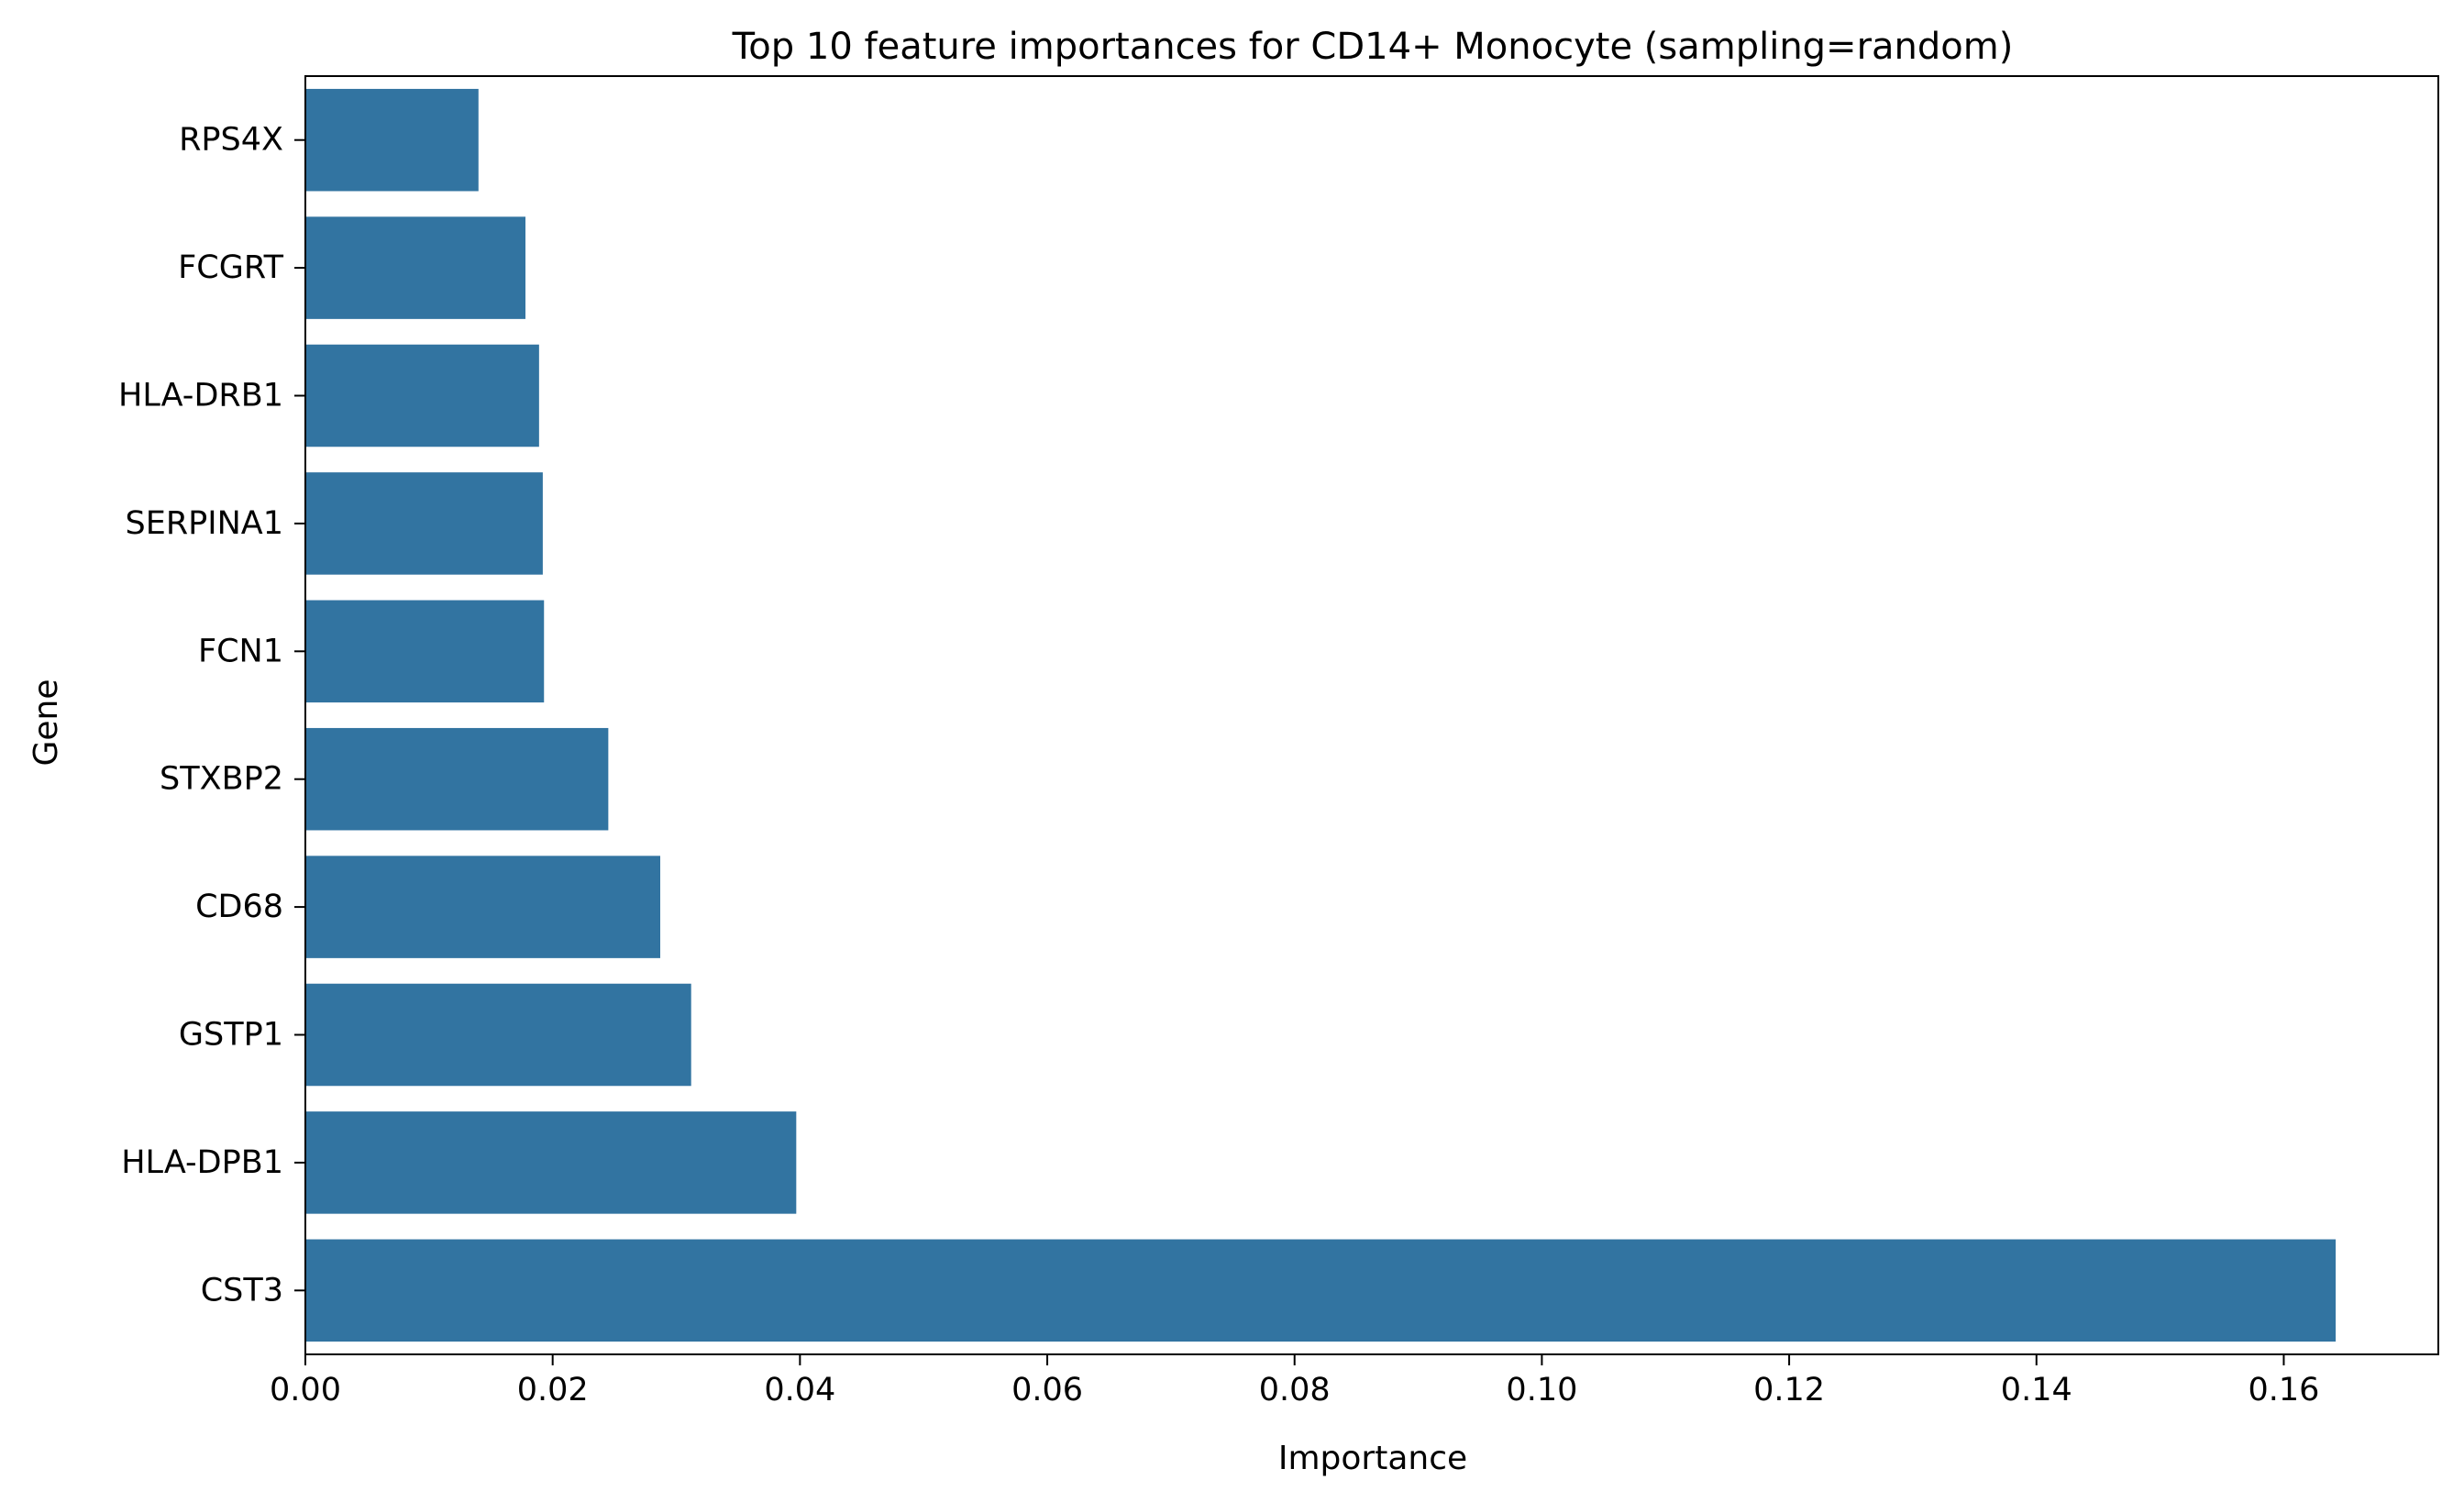 Image resolution: width=2464 pixels, height=1502 pixels. What do you see at coordinates (221, 779) in the screenshot?
I see `y-tick-label: STXBP2` at bounding box center [221, 779].